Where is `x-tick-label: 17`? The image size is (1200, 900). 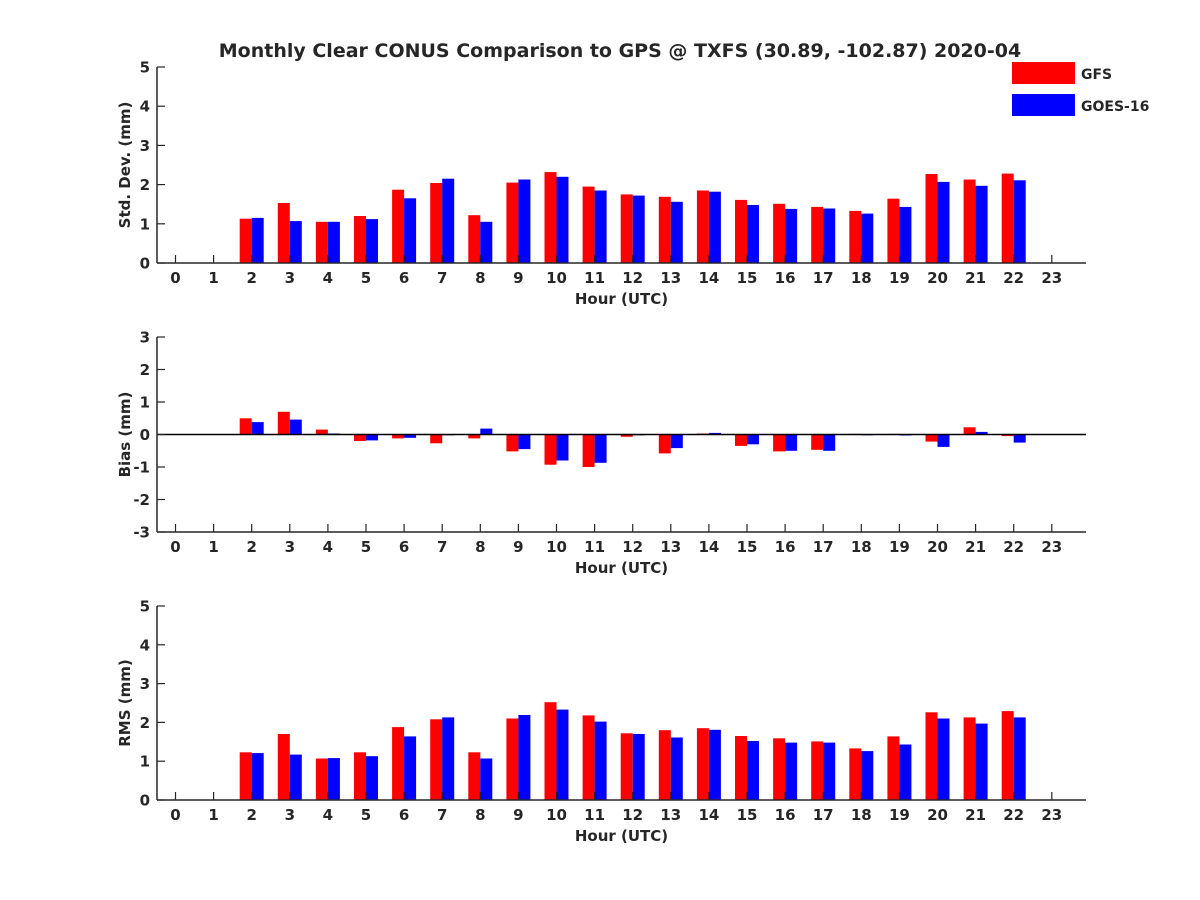 x-tick-label: 17 is located at coordinates (823, 278).